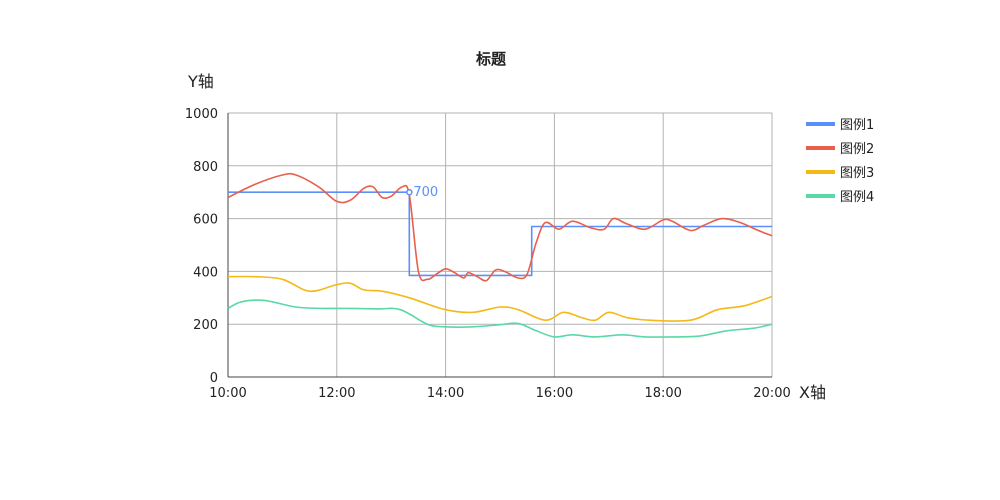 The image size is (1000, 500). Describe the element at coordinates (840, 161) in the screenshot. I see `legend: 图例1 图例2 图例3 图例4` at that location.